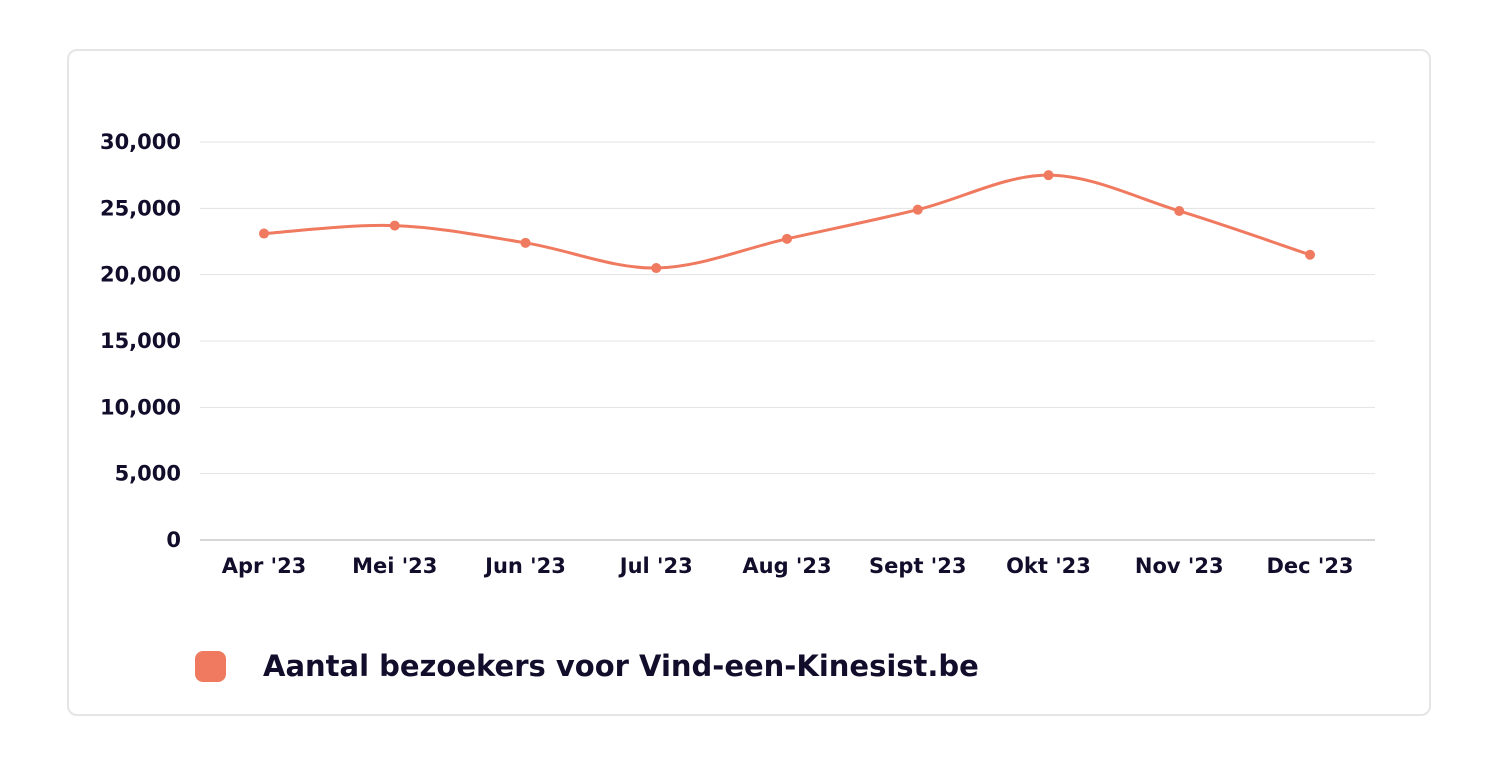  What do you see at coordinates (1048, 566) in the screenshot?
I see `x-tick-label: Okt '23` at bounding box center [1048, 566].